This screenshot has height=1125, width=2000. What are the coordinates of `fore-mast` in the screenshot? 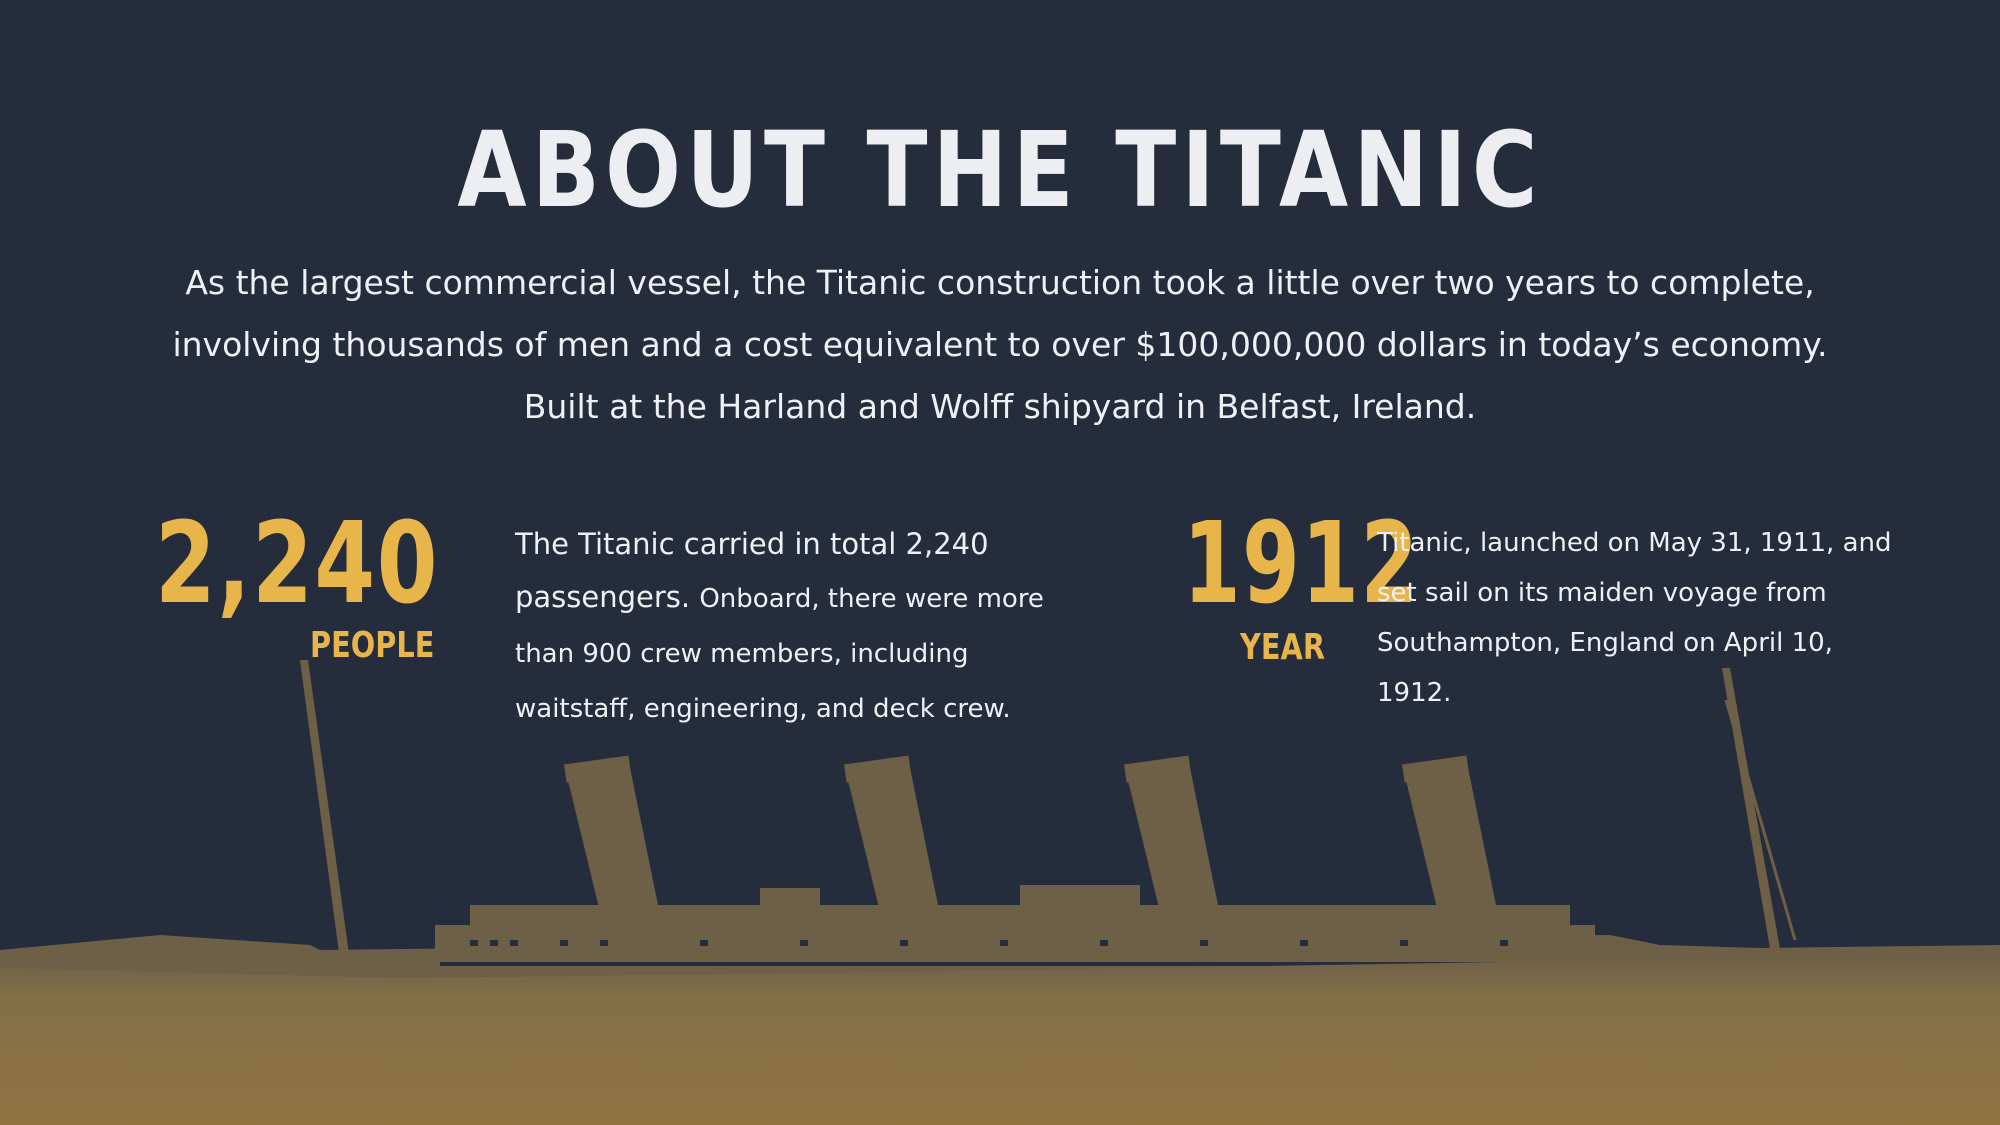 It's located at (326, 817).